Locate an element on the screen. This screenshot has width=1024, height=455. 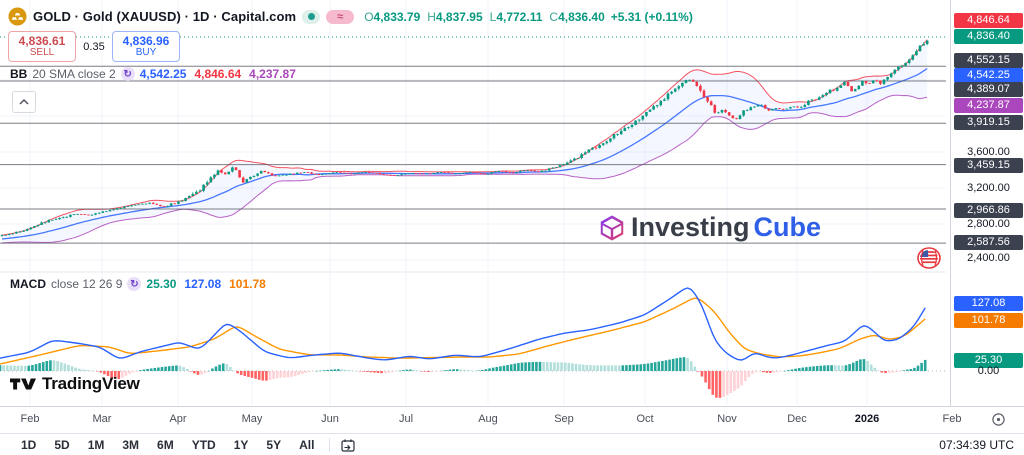
range-button-1y: 1Y is located at coordinates (241, 445).